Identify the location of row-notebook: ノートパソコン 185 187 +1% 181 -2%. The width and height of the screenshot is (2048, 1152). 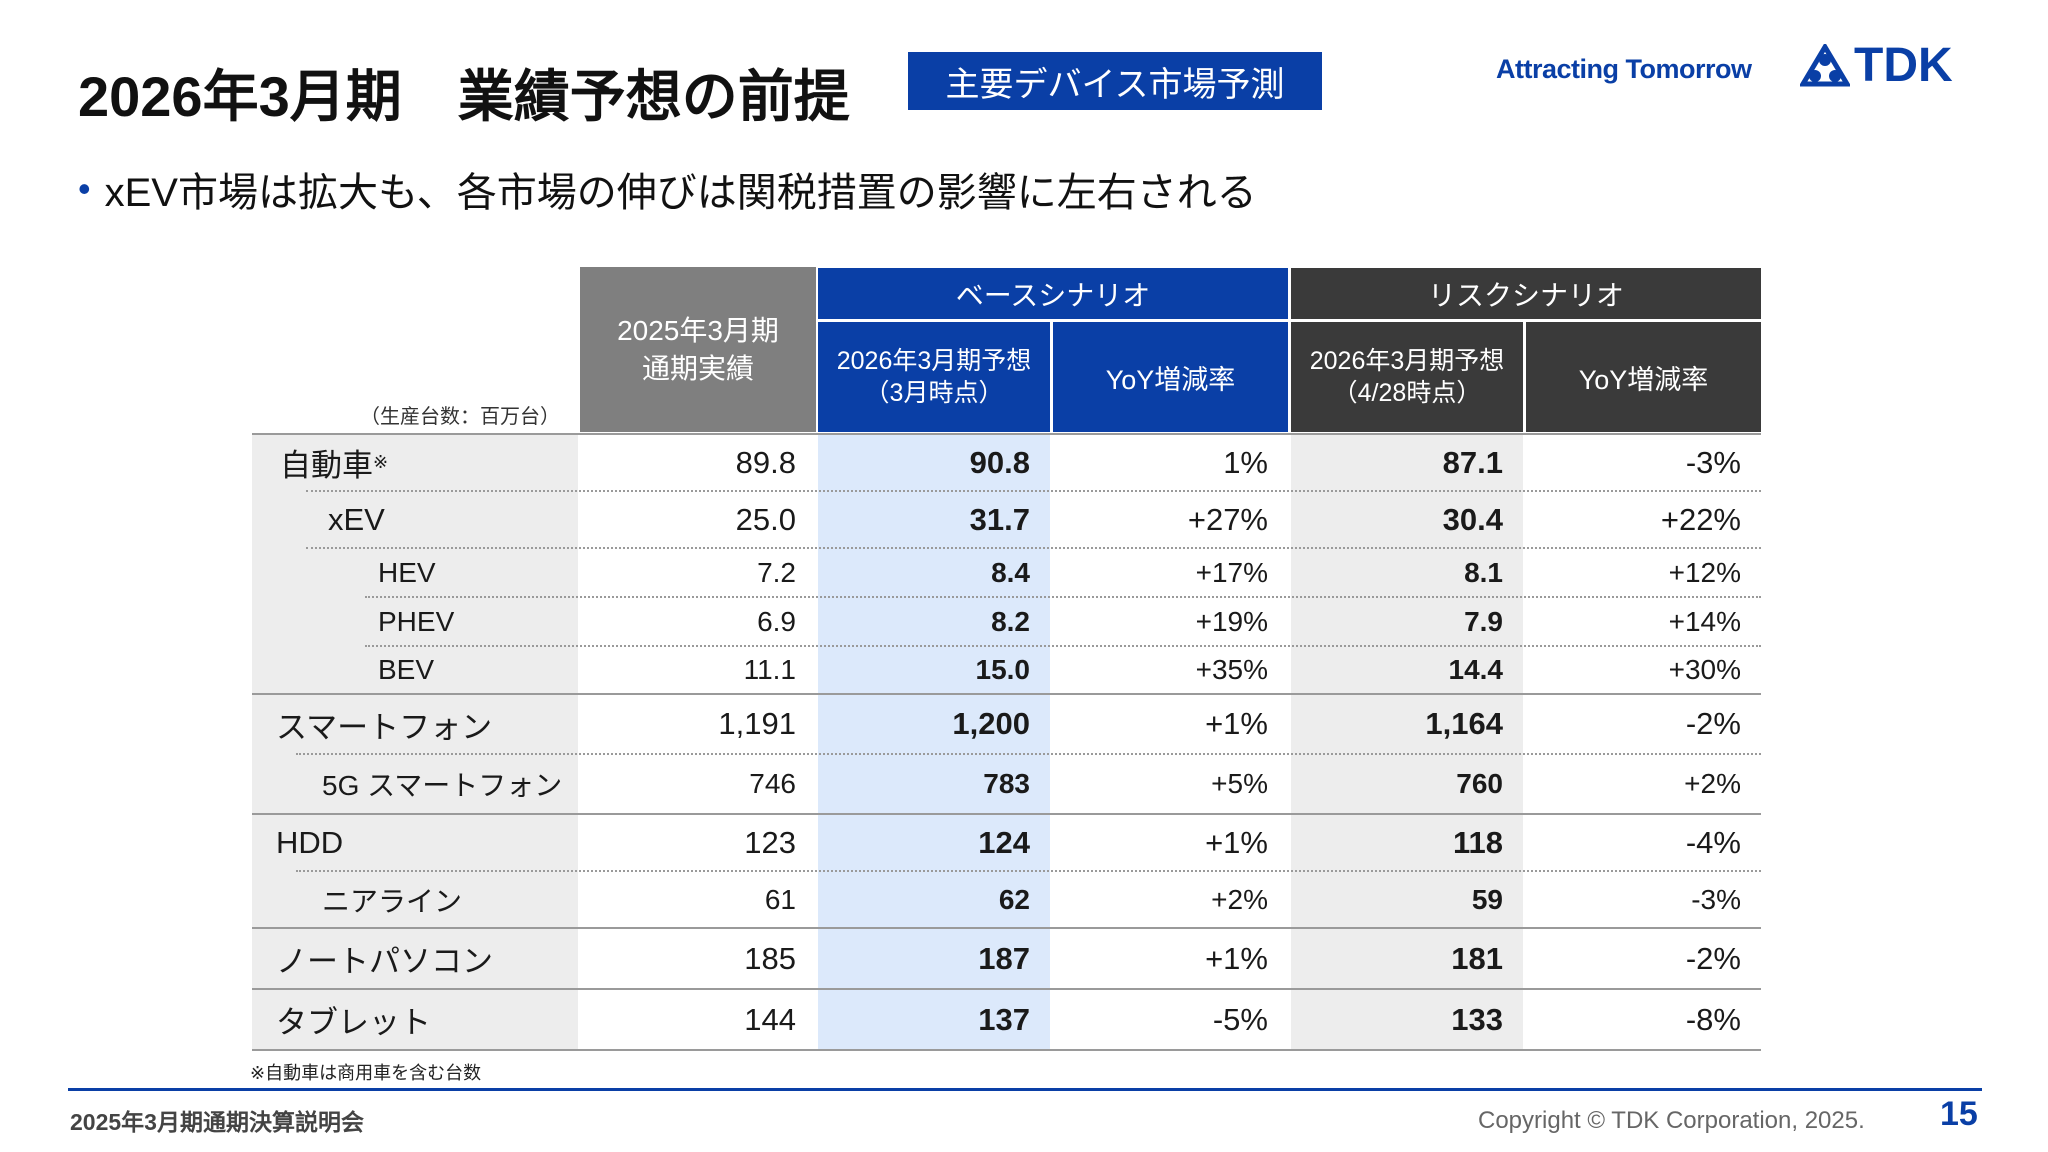
(1006, 958).